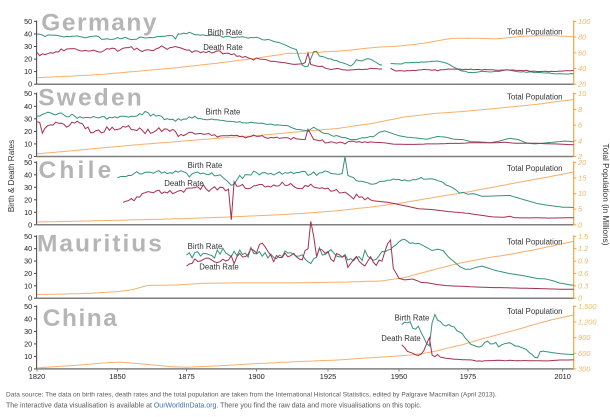 The width and height of the screenshot is (610, 417). Describe the element at coordinates (584, 353) in the screenshot. I see `svg-text: 600` at that location.